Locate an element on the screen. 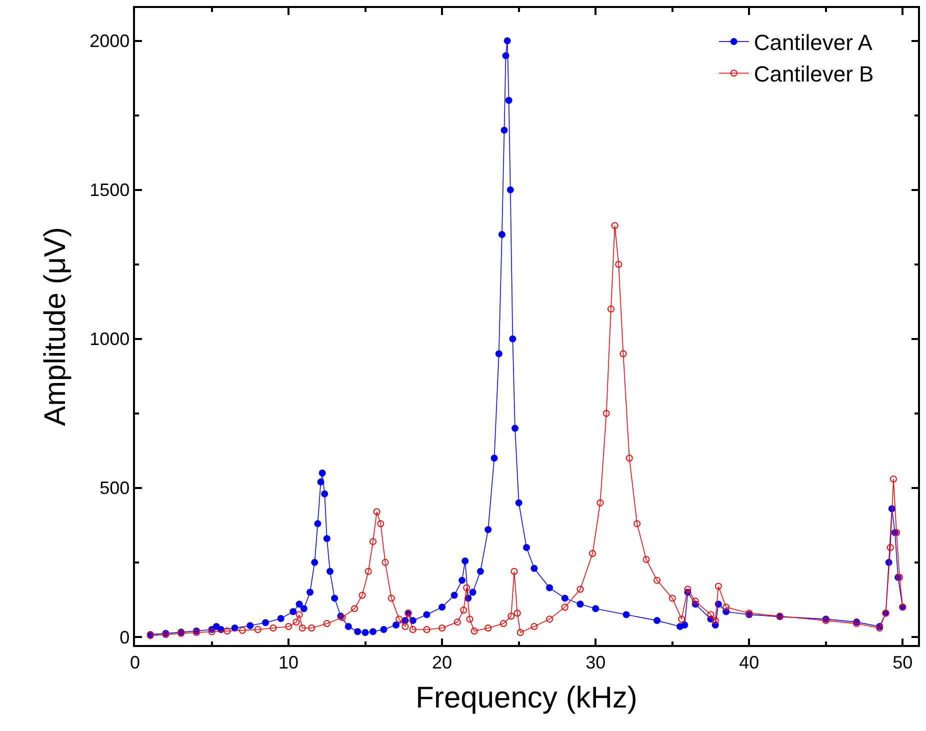 The height and width of the screenshot is (731, 926). y-tick-label: 1500 is located at coordinates (110, 190).